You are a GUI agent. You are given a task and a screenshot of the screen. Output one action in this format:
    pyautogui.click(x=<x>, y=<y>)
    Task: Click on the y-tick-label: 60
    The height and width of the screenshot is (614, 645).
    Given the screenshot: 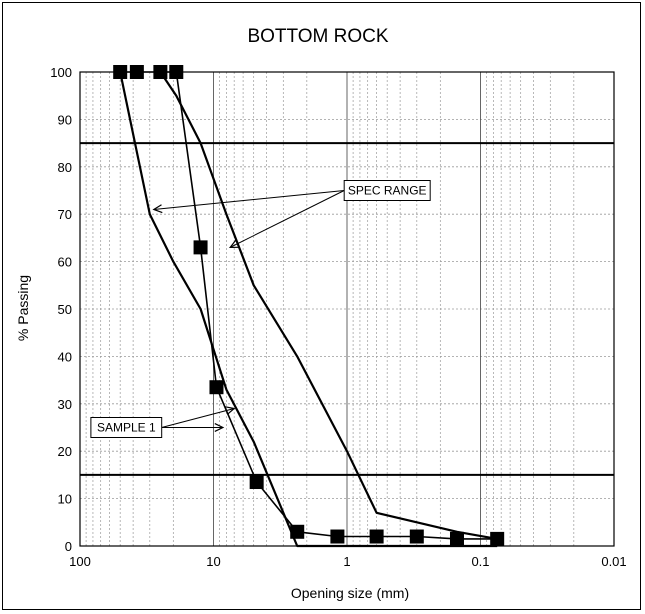 What is the action you would take?
    pyautogui.click(x=65, y=262)
    